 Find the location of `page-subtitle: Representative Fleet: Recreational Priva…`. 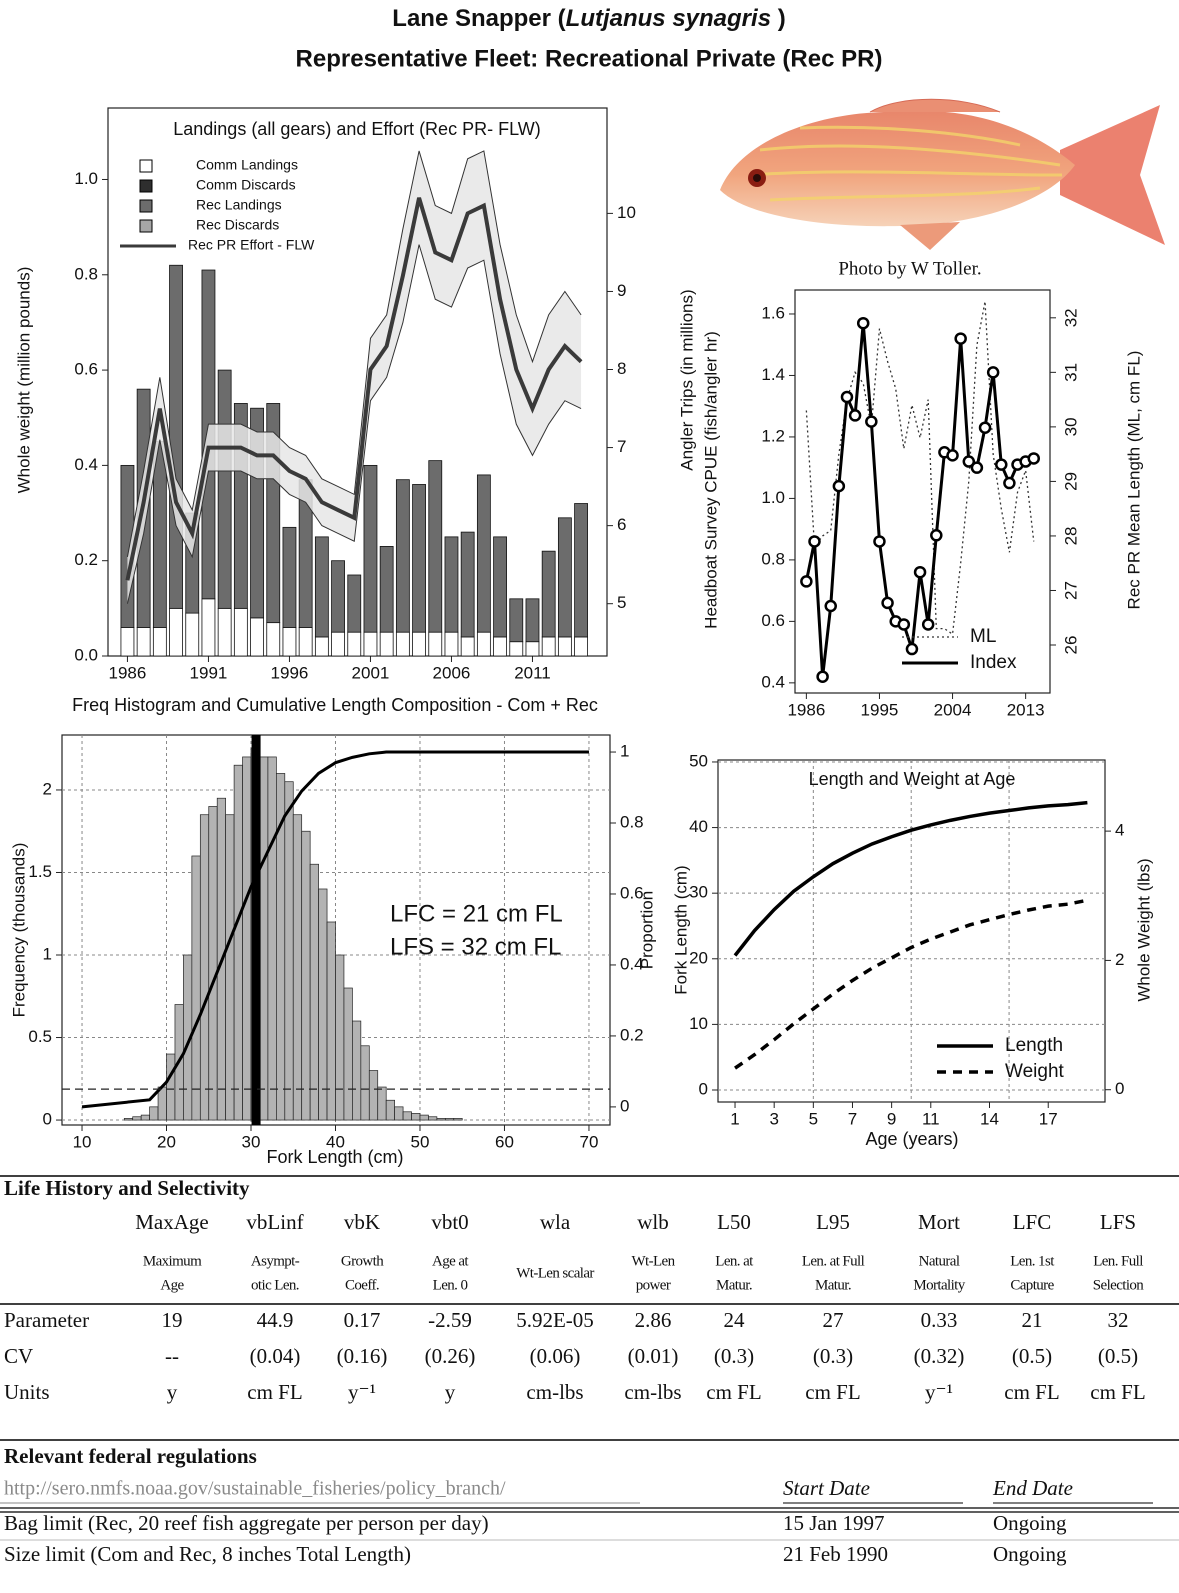

page-subtitle: Representative Fleet: Recreational Priva… is located at coordinates (589, 58).